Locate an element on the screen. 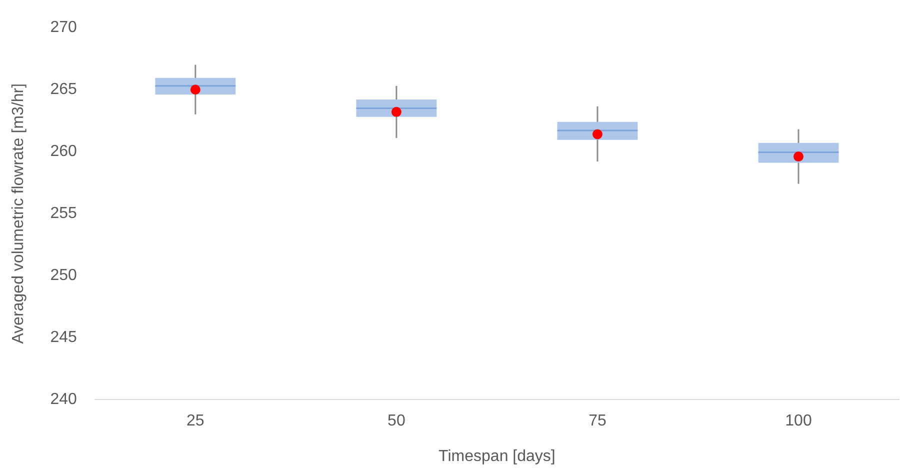  y-tick-label: 245 is located at coordinates (63, 337).